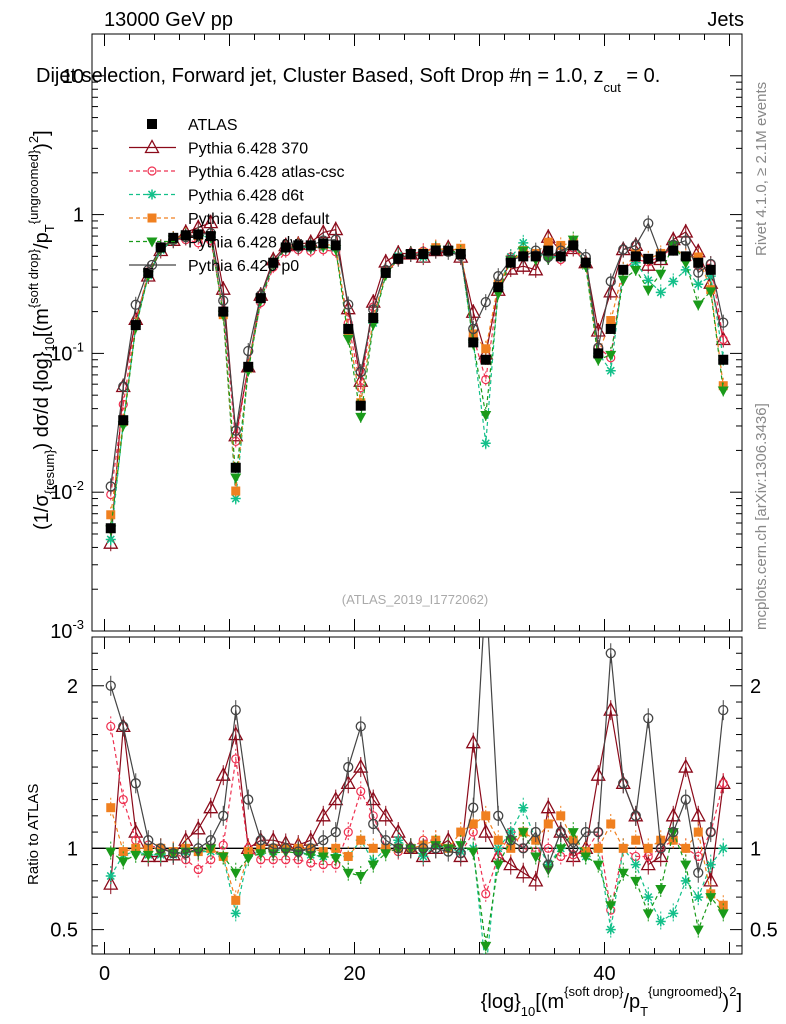 The height and width of the screenshot is (1024, 786). What do you see at coordinates (152, 218) in the screenshot?
I see `legend-marker-default` at bounding box center [152, 218].